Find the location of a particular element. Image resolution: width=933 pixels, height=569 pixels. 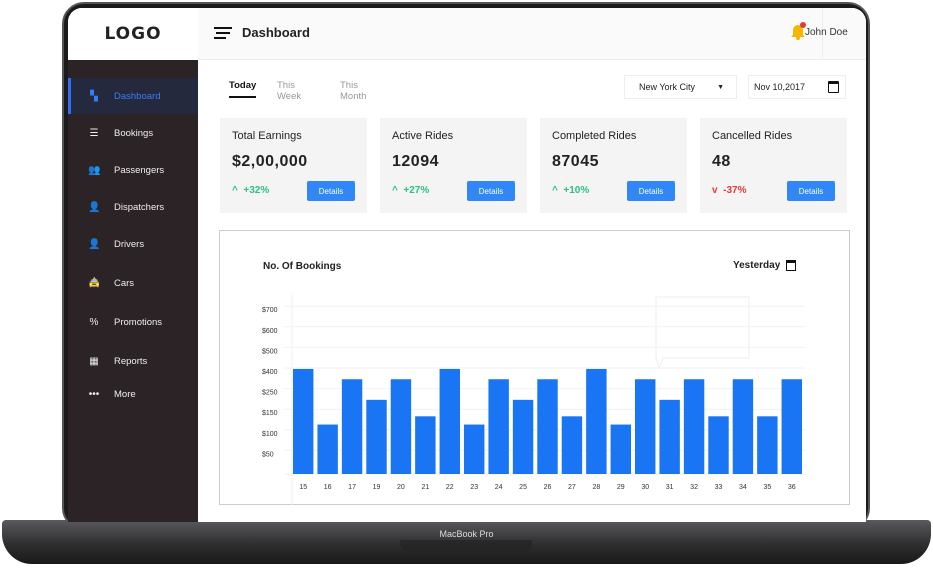

sidebar-item-dispatchers: 👤 Dispatchers is located at coordinates (133, 207).